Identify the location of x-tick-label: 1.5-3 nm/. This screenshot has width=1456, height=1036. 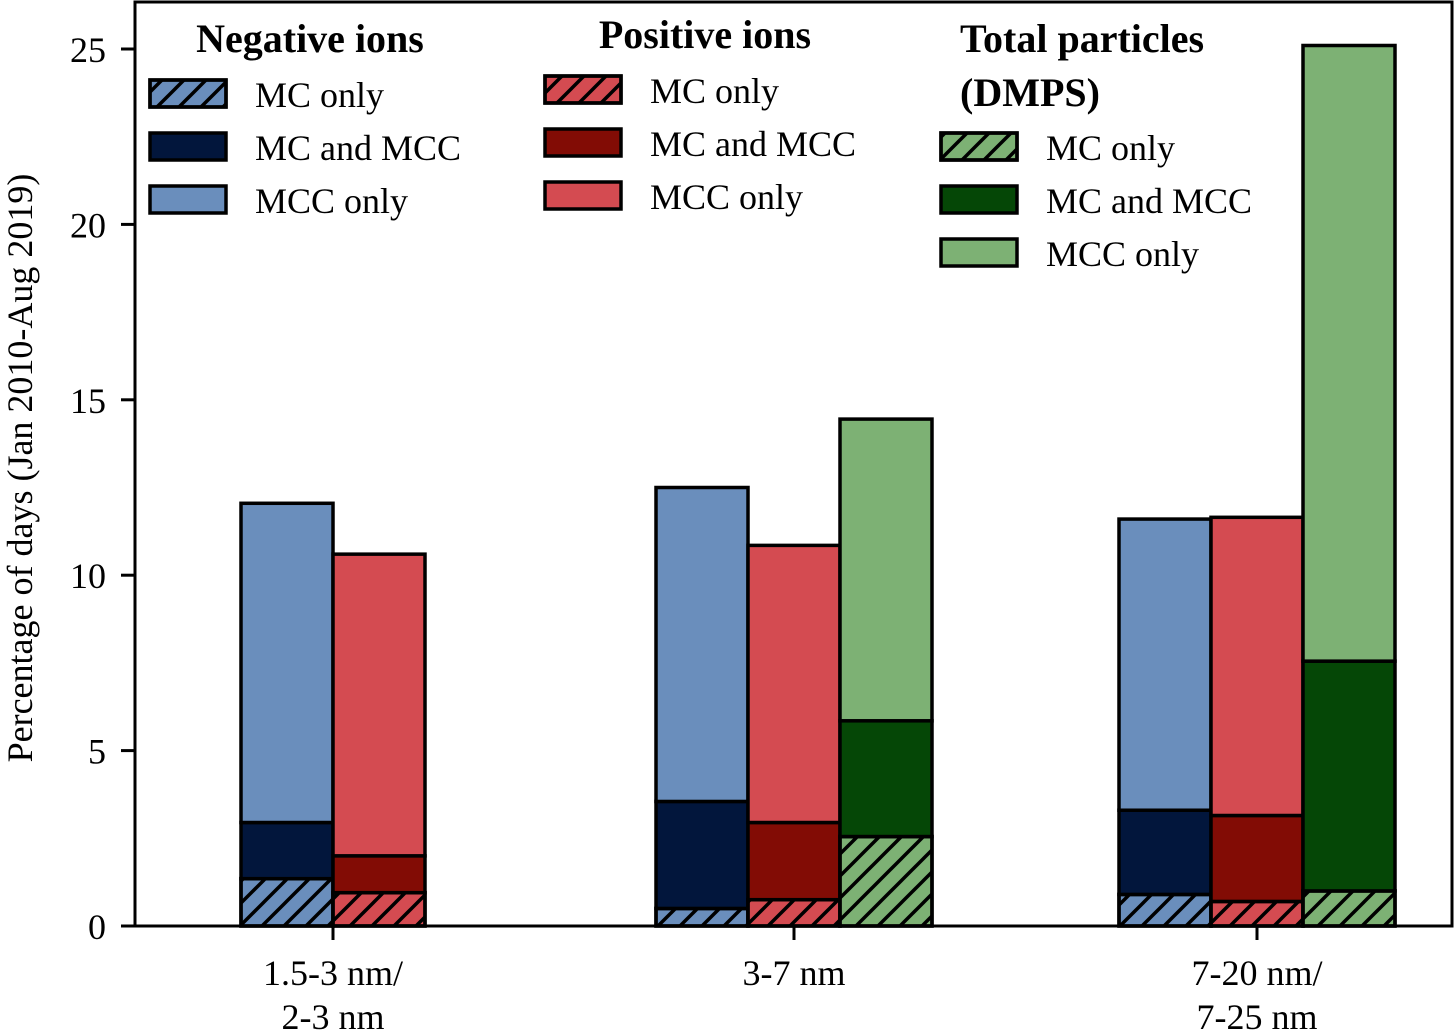
(333, 973).